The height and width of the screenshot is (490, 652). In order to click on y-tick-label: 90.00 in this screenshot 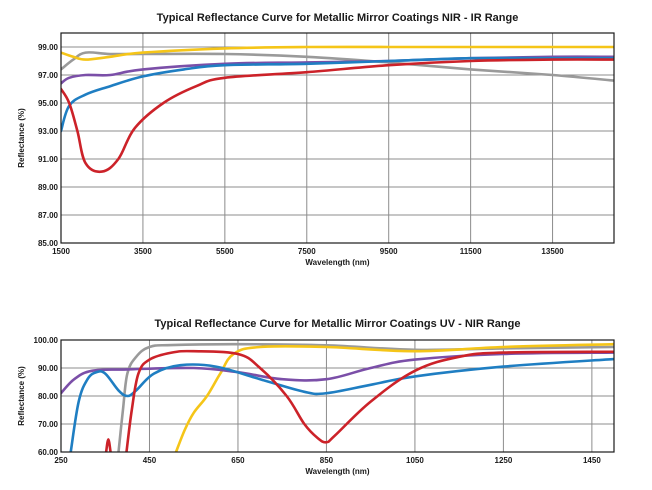, I will do `click(48, 368)`.